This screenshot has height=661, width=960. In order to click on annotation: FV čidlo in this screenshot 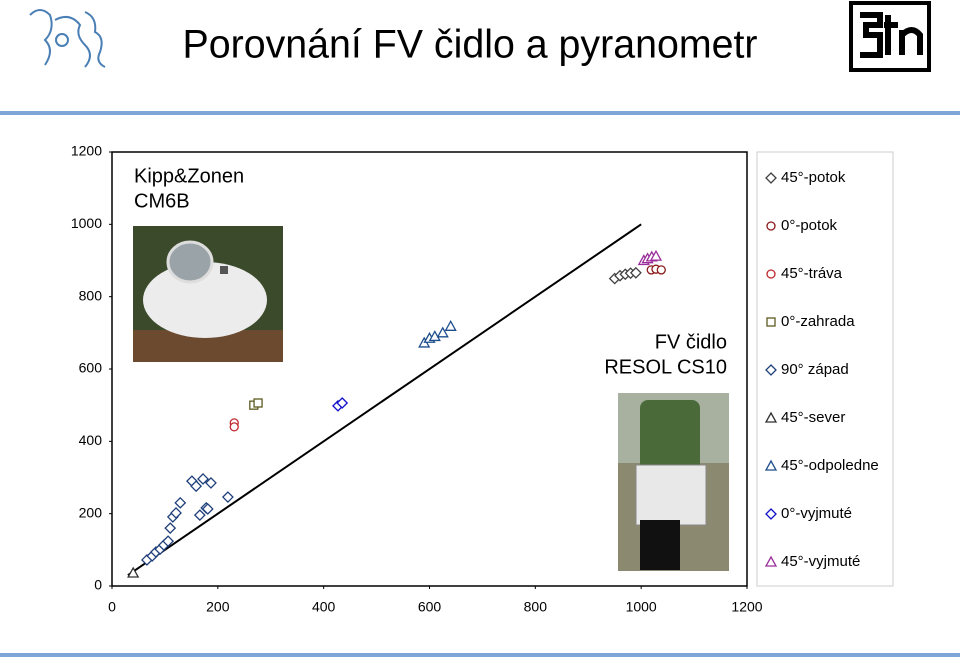, I will do `click(691, 342)`.